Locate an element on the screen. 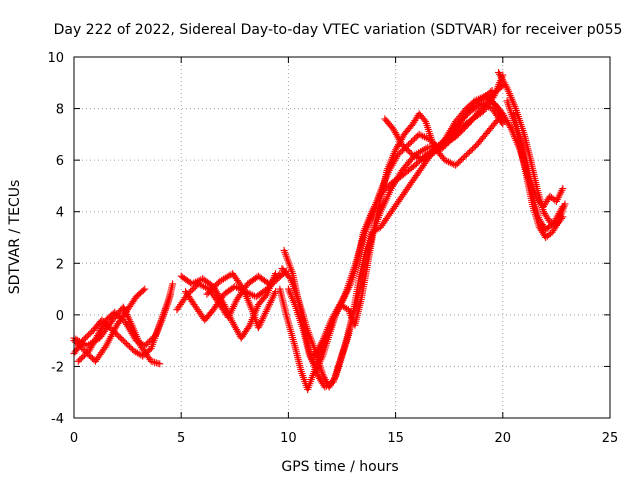 This screenshot has width=640, height=480. x-tick-label: 10 is located at coordinates (288, 438).